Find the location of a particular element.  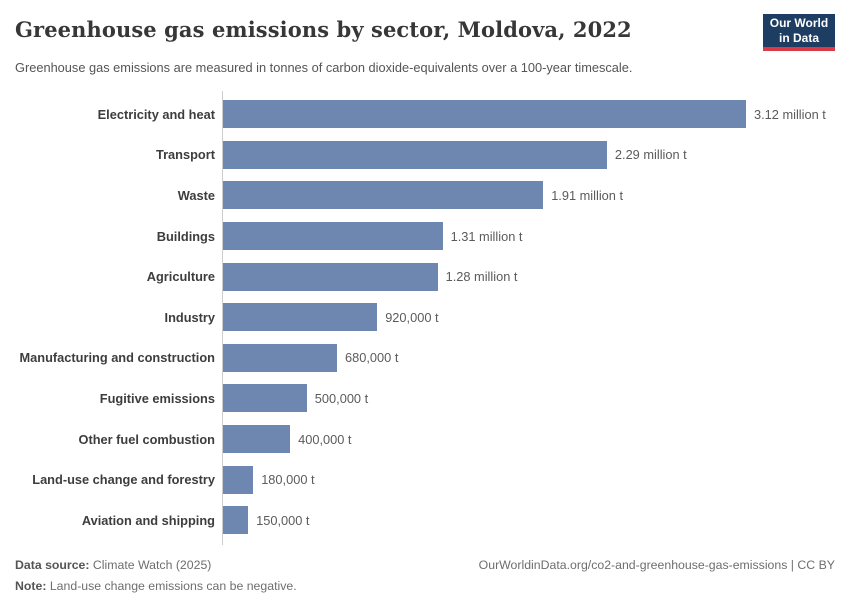

owid-logo-line1: Our World is located at coordinates (799, 23).